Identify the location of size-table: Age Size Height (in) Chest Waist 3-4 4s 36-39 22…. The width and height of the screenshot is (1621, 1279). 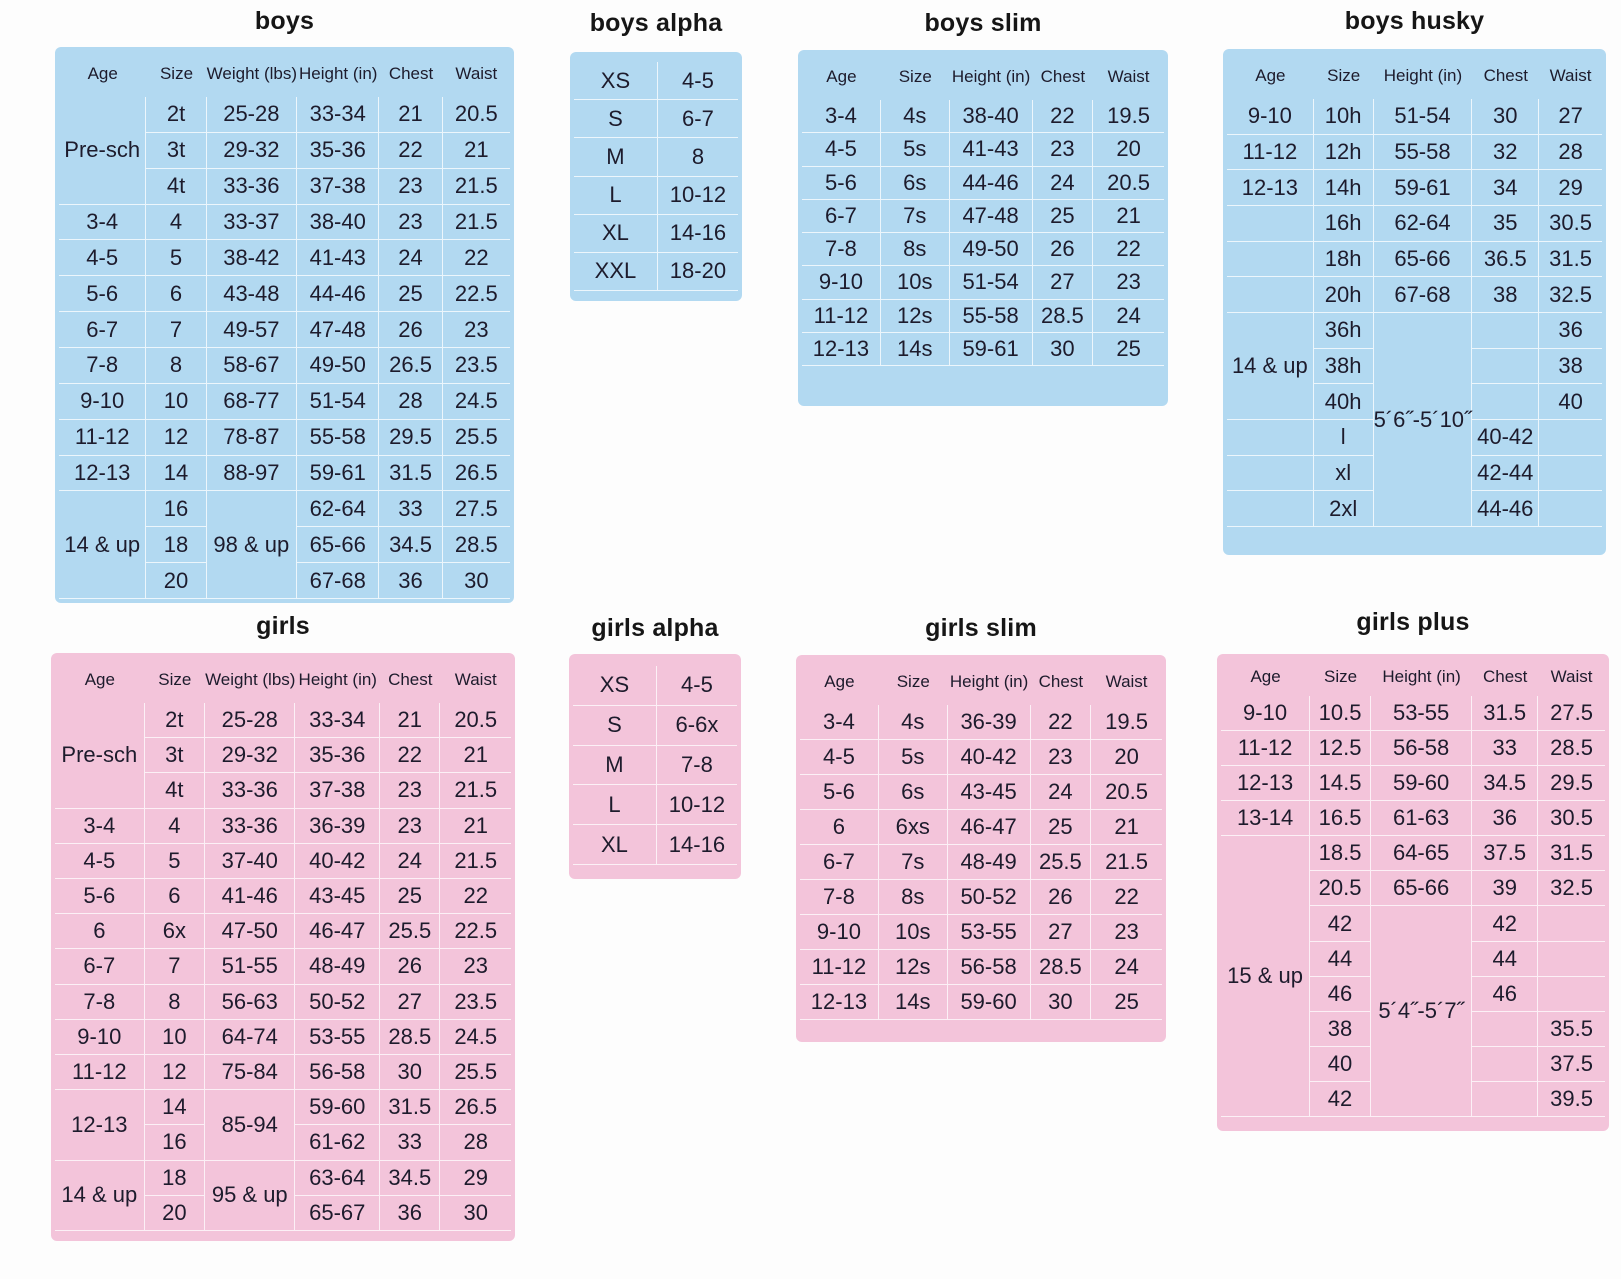
(981, 848).